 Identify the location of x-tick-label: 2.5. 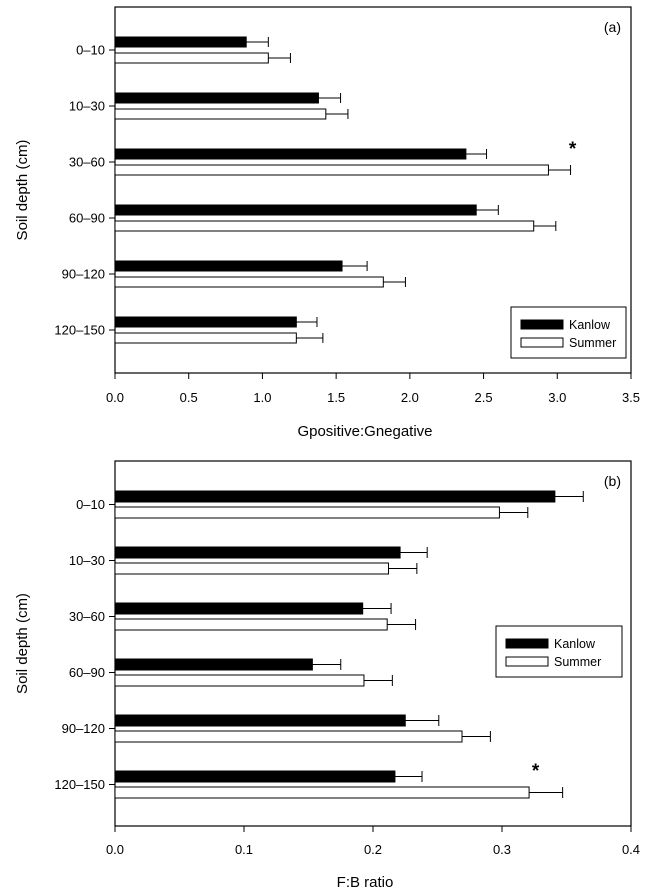
(484, 397).